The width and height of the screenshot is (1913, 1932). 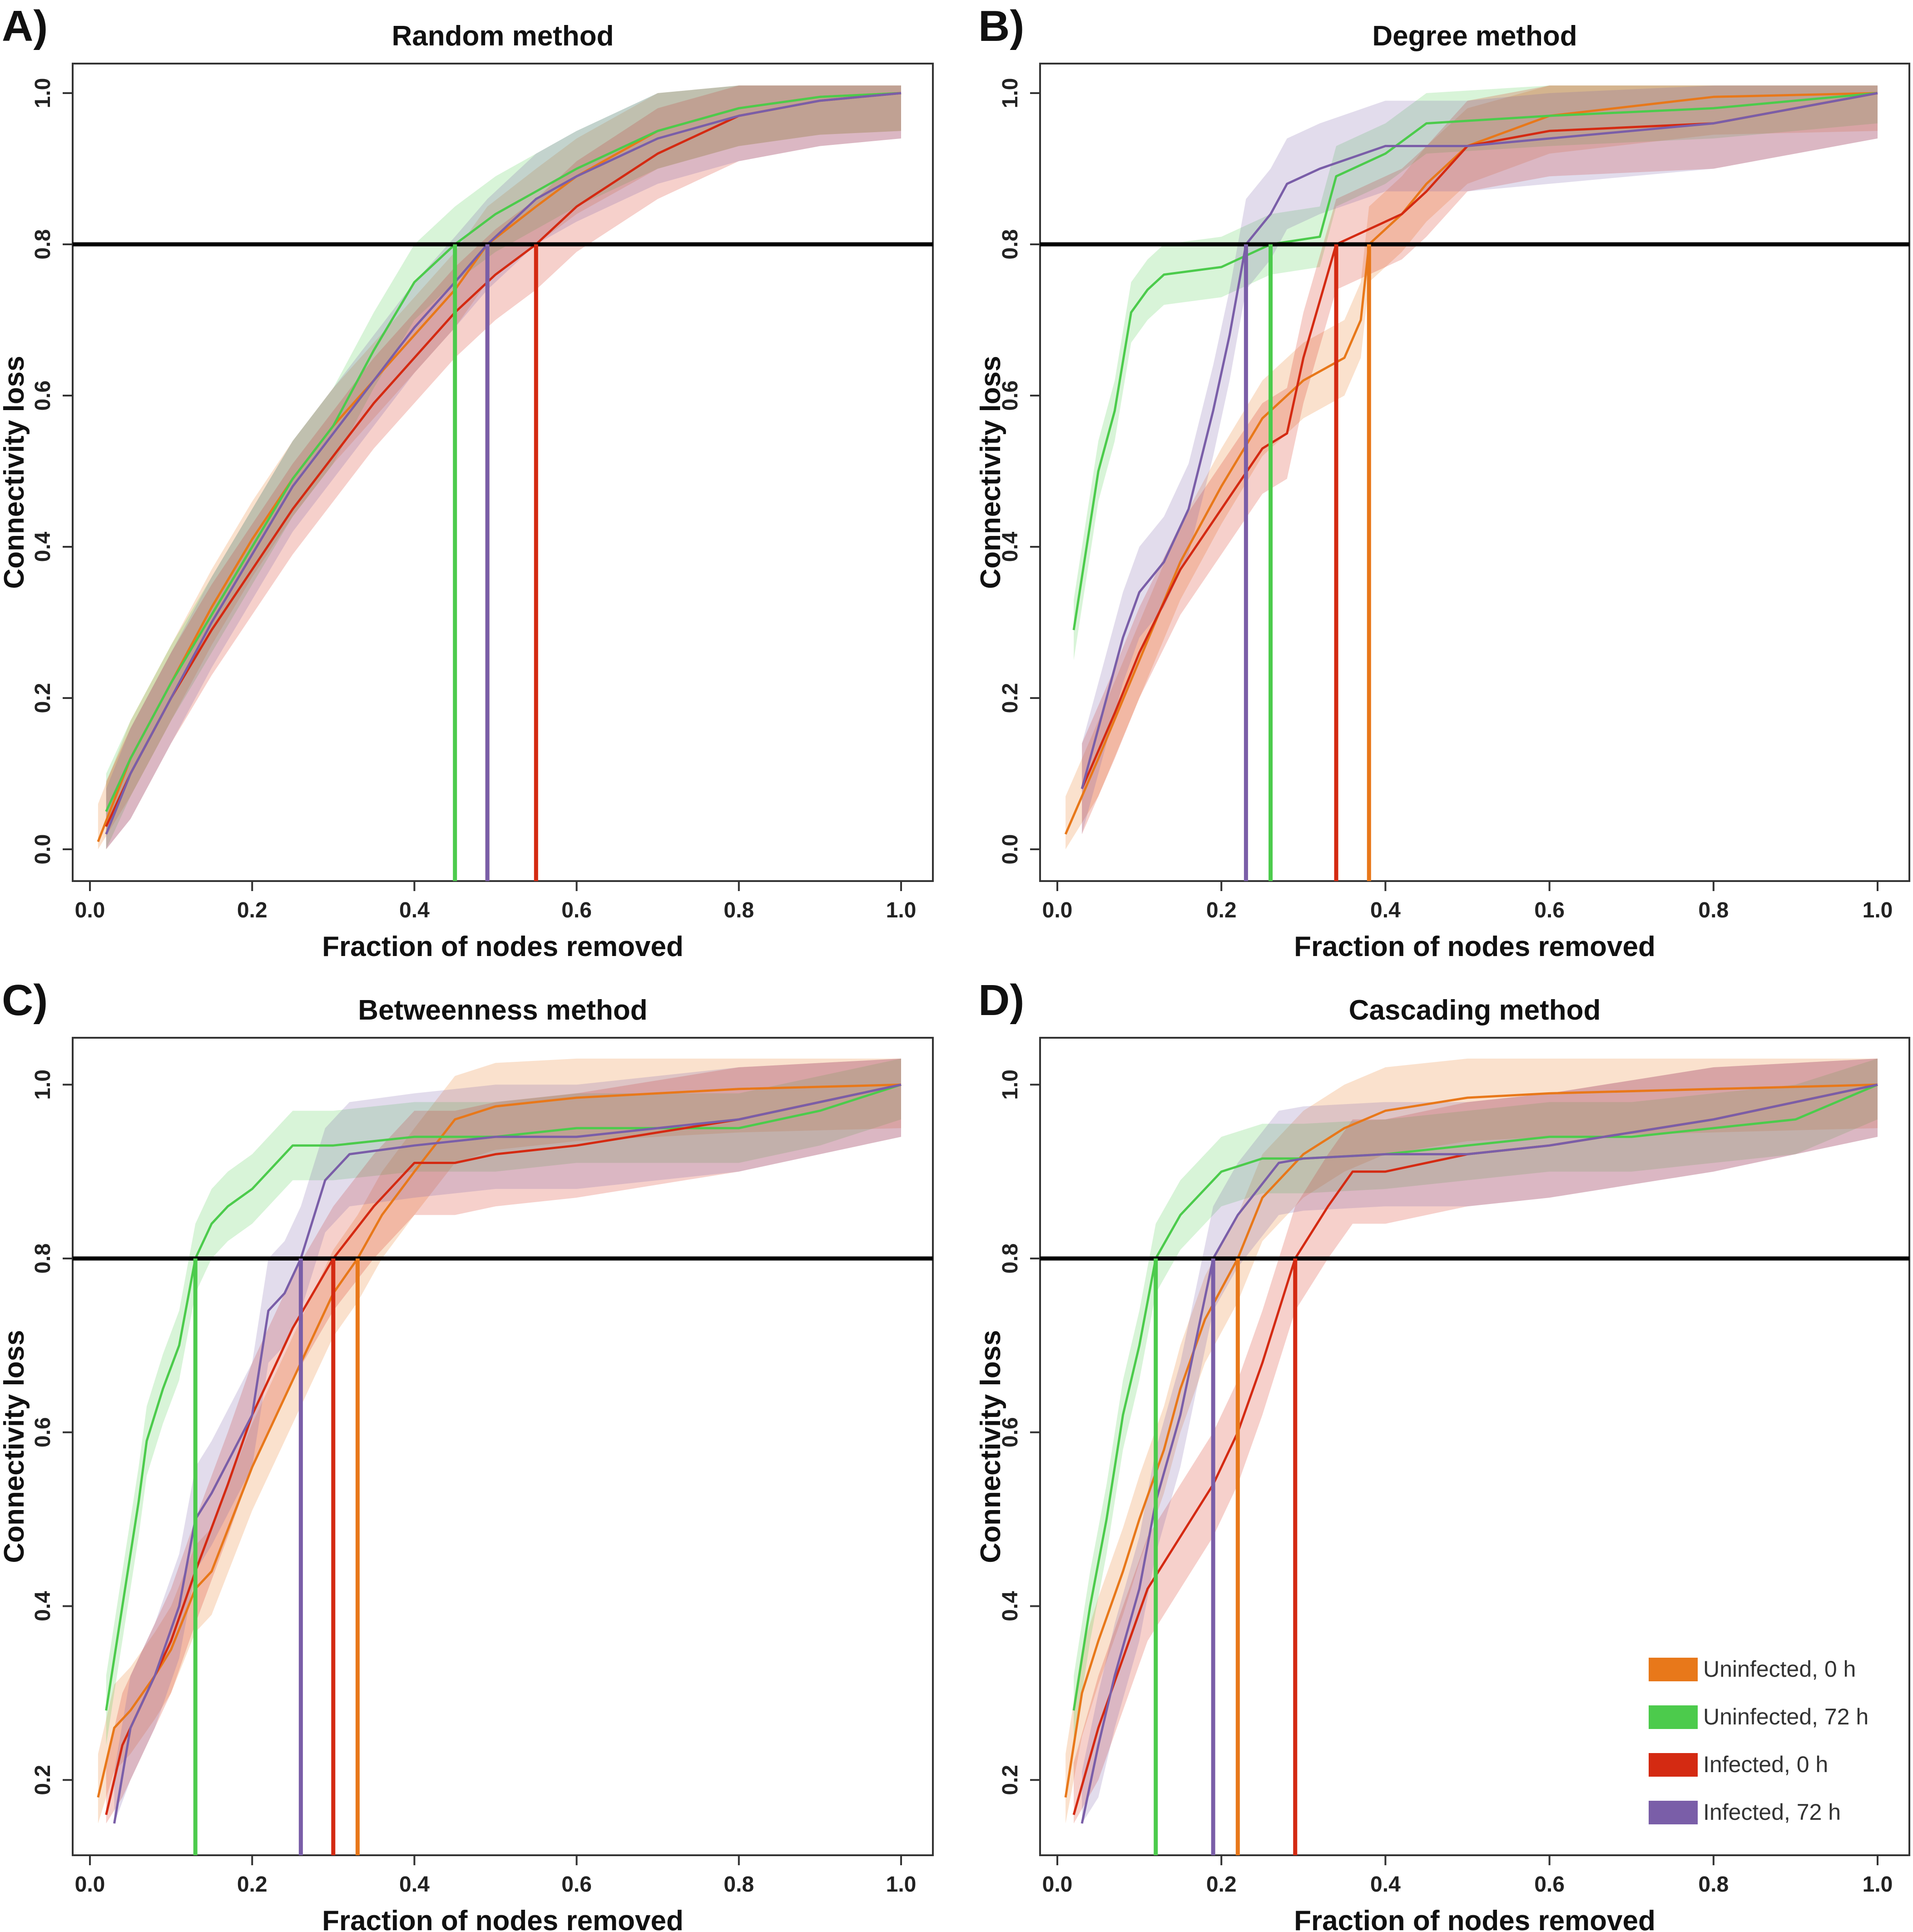 What do you see at coordinates (1001, 1001) in the screenshot?
I see `panel-label: D)` at bounding box center [1001, 1001].